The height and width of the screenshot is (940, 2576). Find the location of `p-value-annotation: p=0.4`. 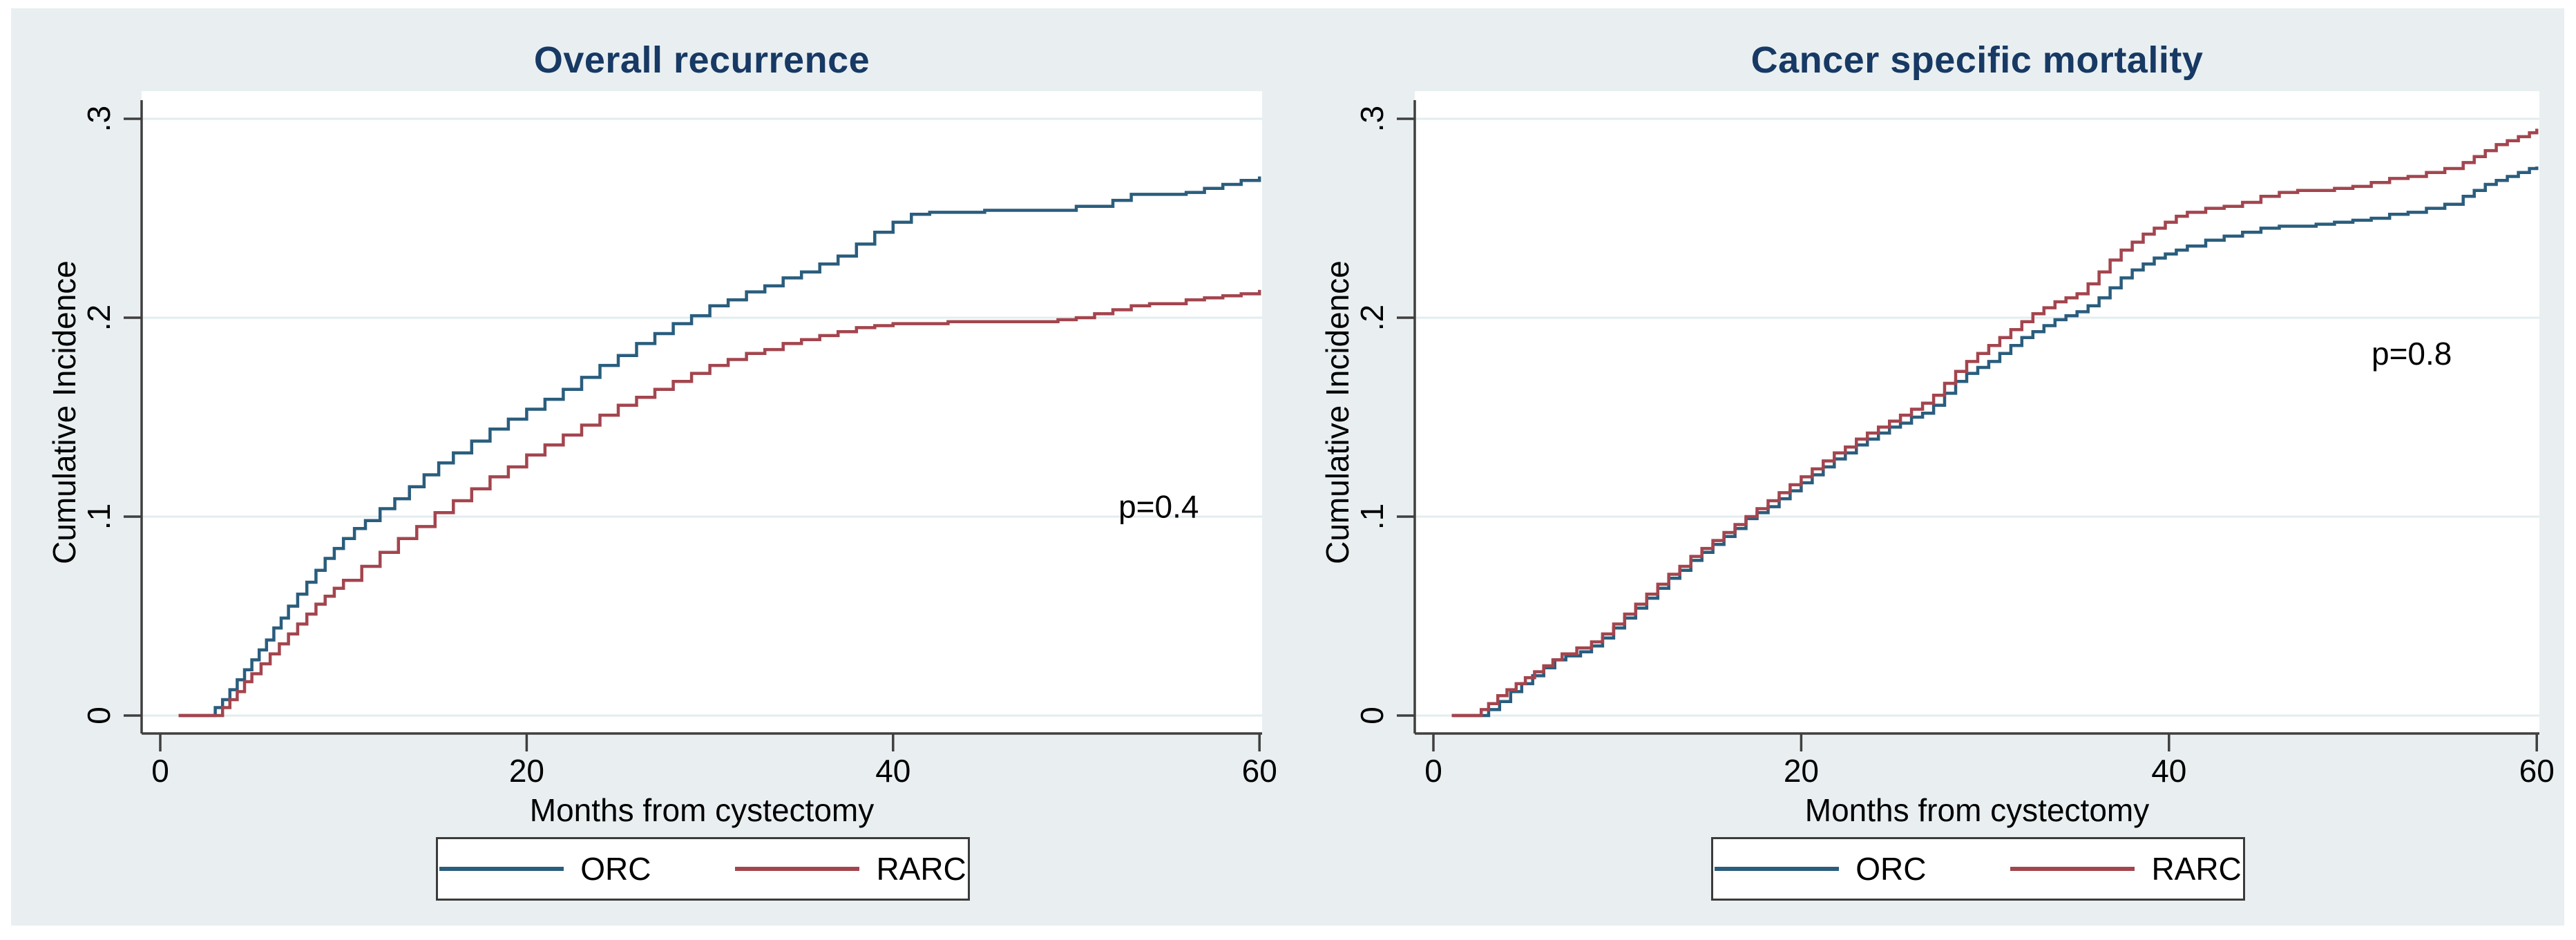

p-value-annotation: p=0.4 is located at coordinates (1158, 507).